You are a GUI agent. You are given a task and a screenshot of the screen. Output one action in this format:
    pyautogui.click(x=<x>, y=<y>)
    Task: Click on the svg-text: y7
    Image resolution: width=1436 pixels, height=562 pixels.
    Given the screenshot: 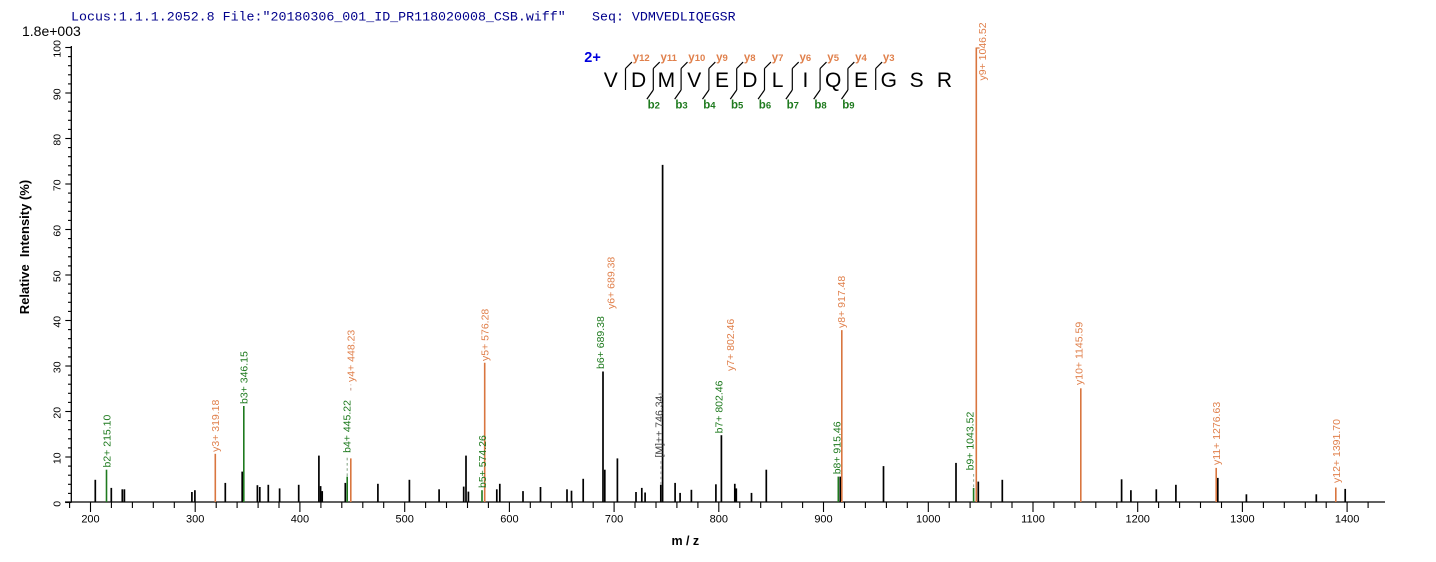 What is the action you would take?
    pyautogui.click(x=778, y=58)
    